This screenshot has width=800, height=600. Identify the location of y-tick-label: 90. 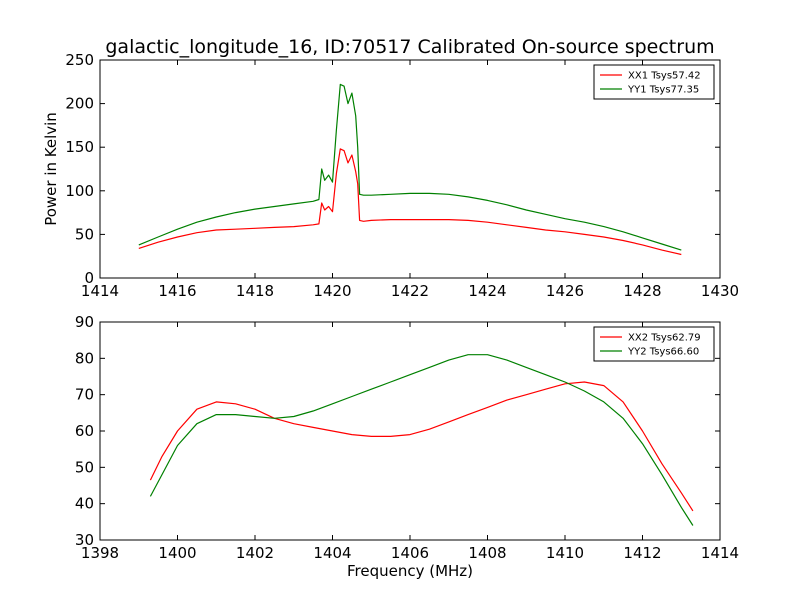
(84, 322).